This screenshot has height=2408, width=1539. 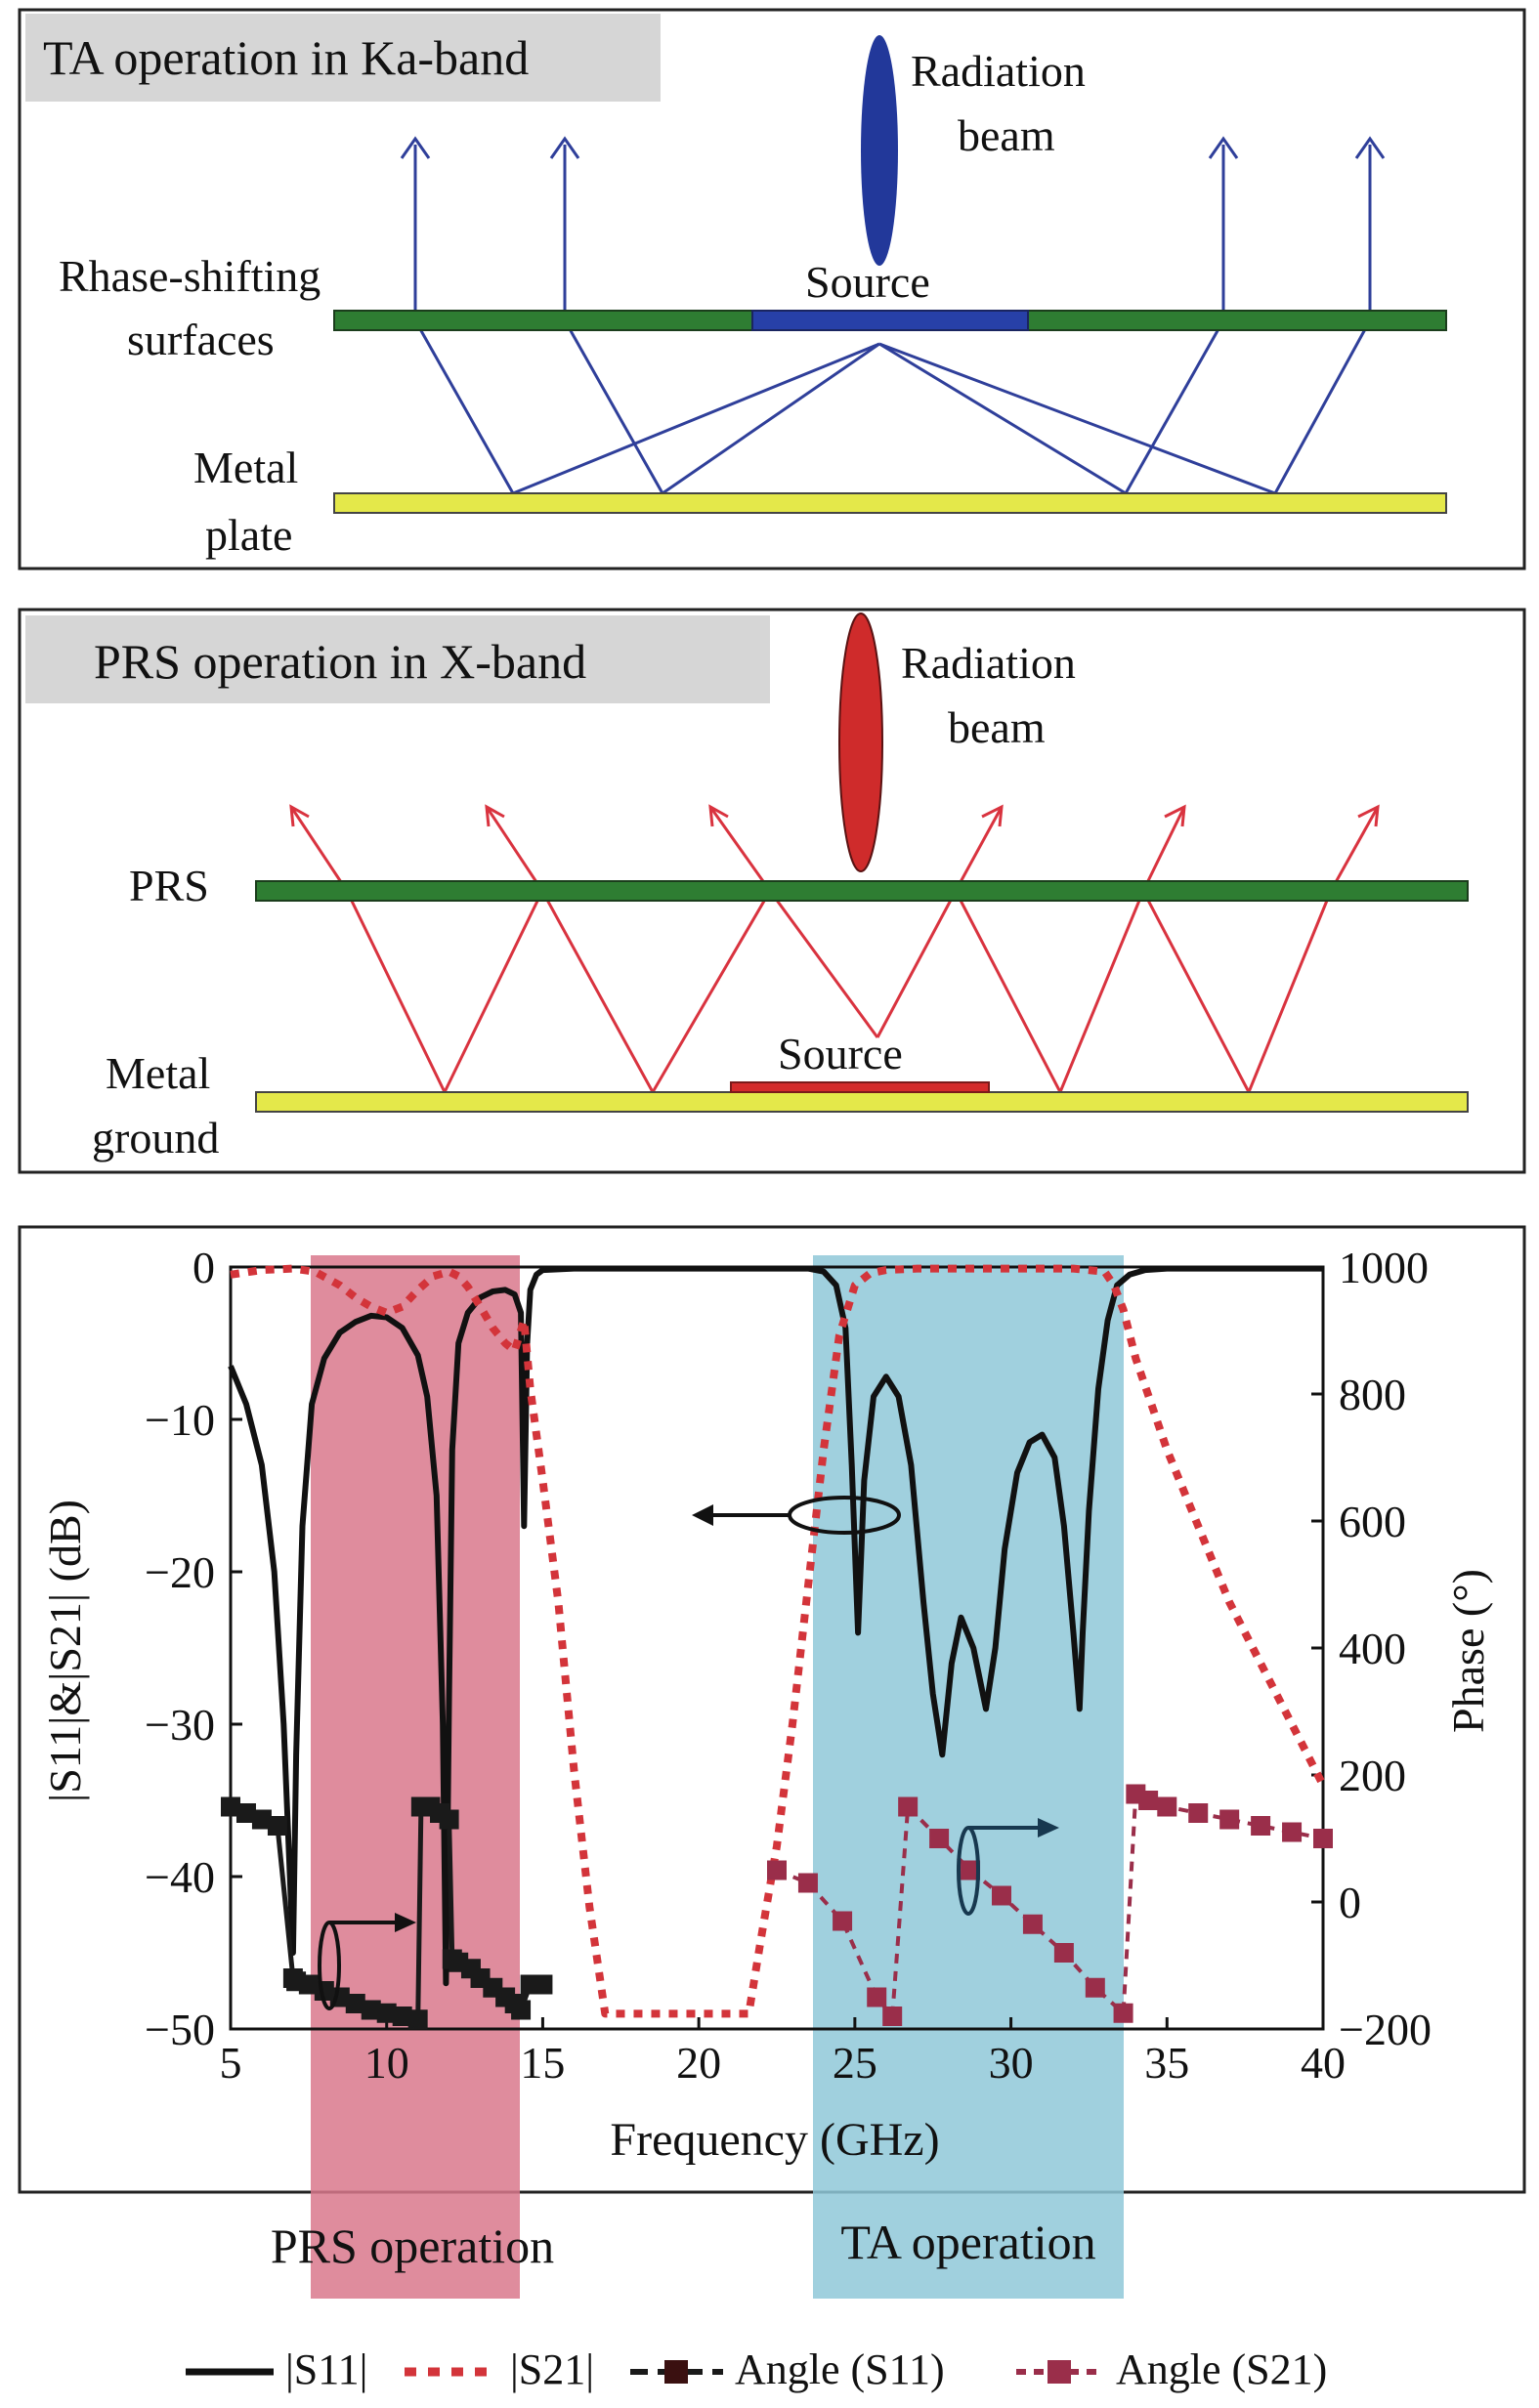 I want to click on prs-ground-label-1: Metal, so click(x=158, y=1073).